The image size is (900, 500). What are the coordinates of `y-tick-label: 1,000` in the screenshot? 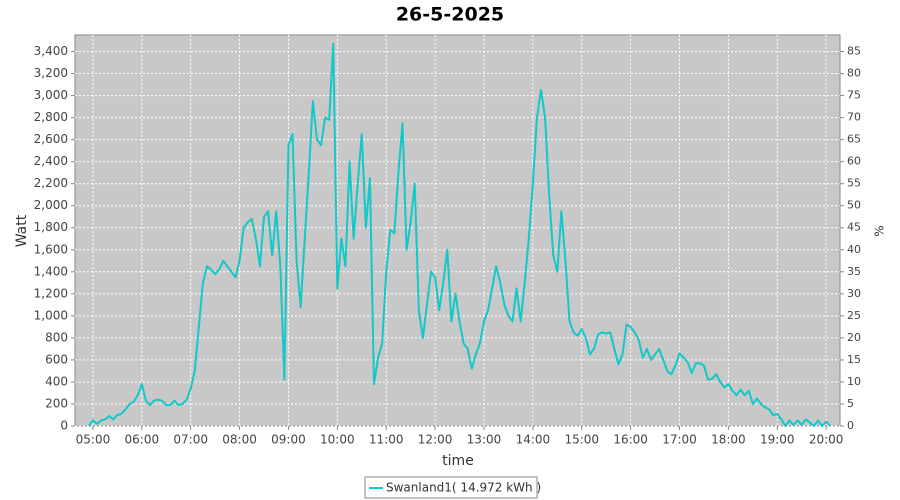 It's located at (51, 315).